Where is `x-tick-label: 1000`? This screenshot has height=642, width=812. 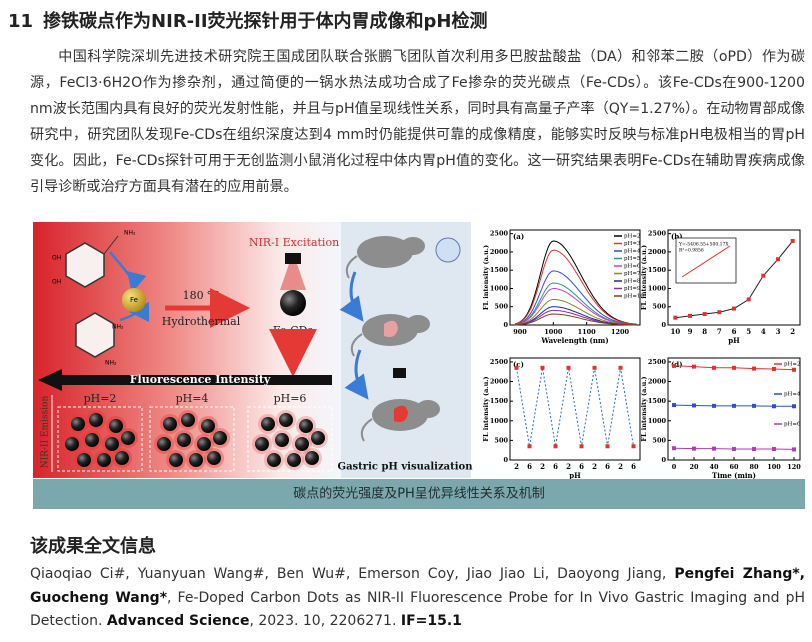 x-tick-label: 1000 is located at coordinates (553, 332).